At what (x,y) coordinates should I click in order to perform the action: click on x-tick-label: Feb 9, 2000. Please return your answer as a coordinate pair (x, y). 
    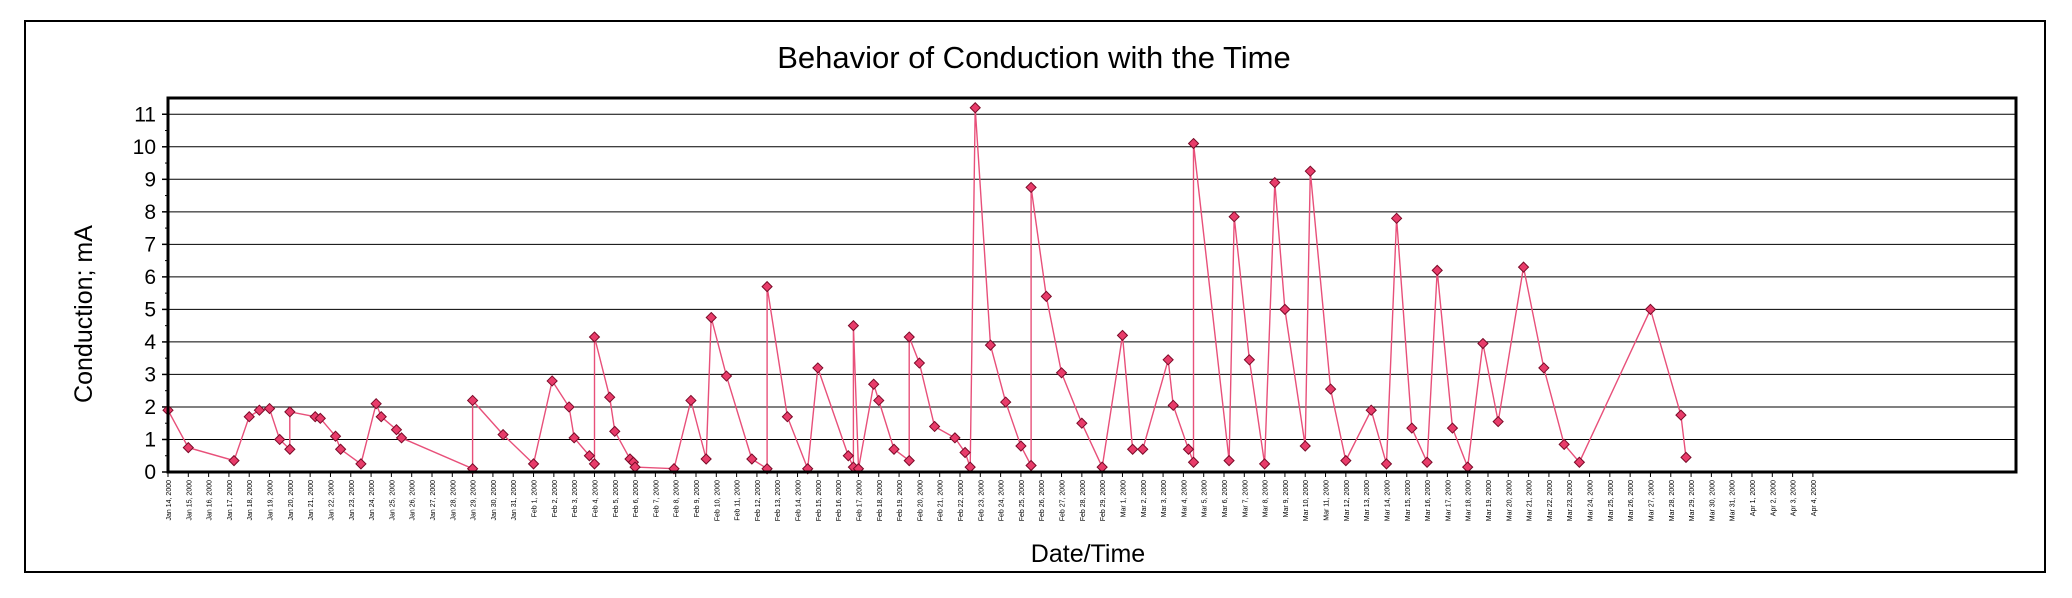
    Looking at the image, I should click on (697, 498).